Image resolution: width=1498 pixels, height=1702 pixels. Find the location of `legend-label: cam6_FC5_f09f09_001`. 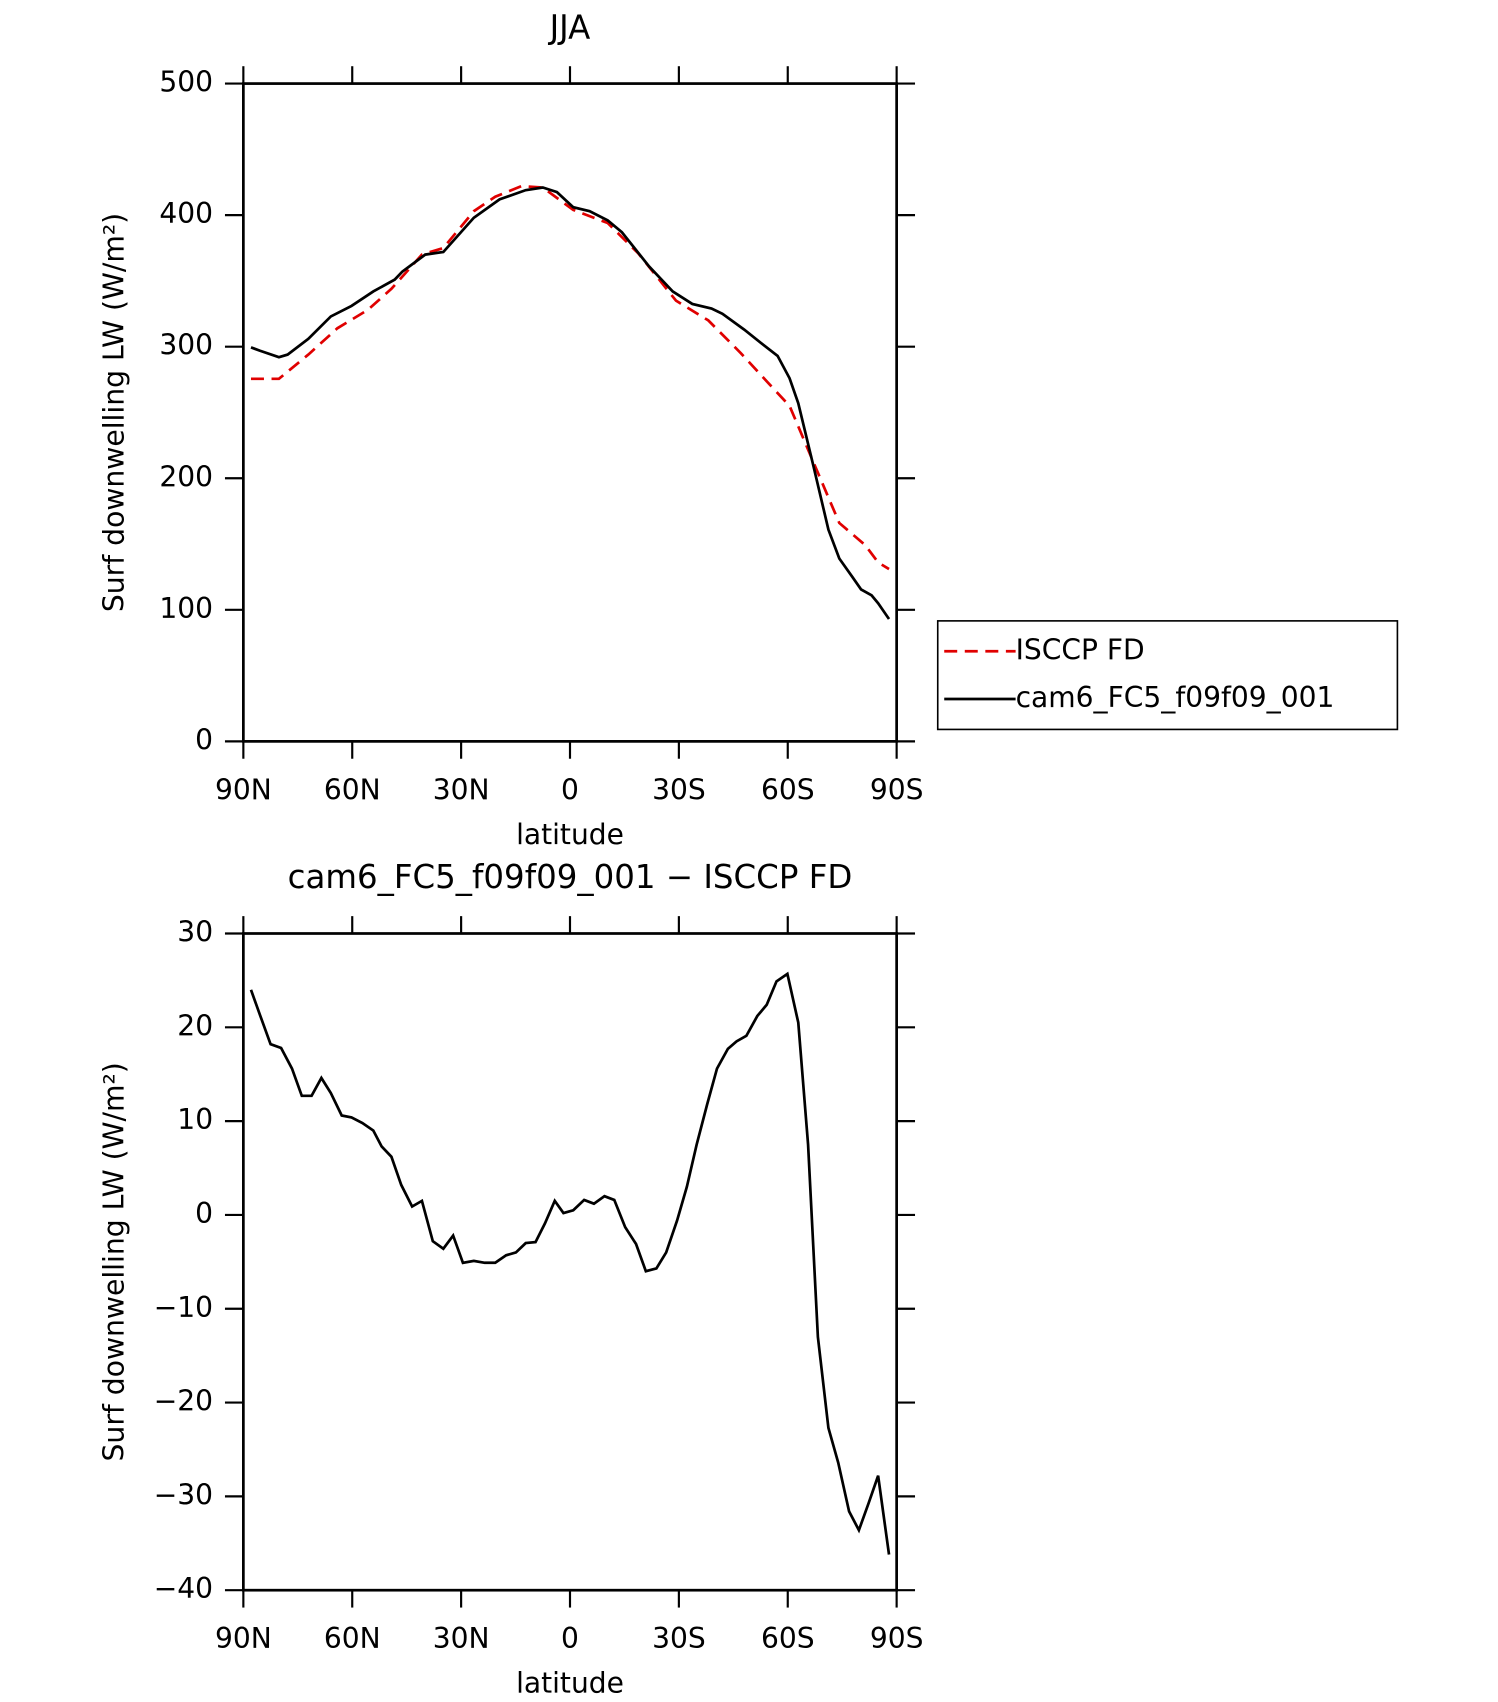

legend-label: cam6_FC5_f09f09_001 is located at coordinates (1175, 697).